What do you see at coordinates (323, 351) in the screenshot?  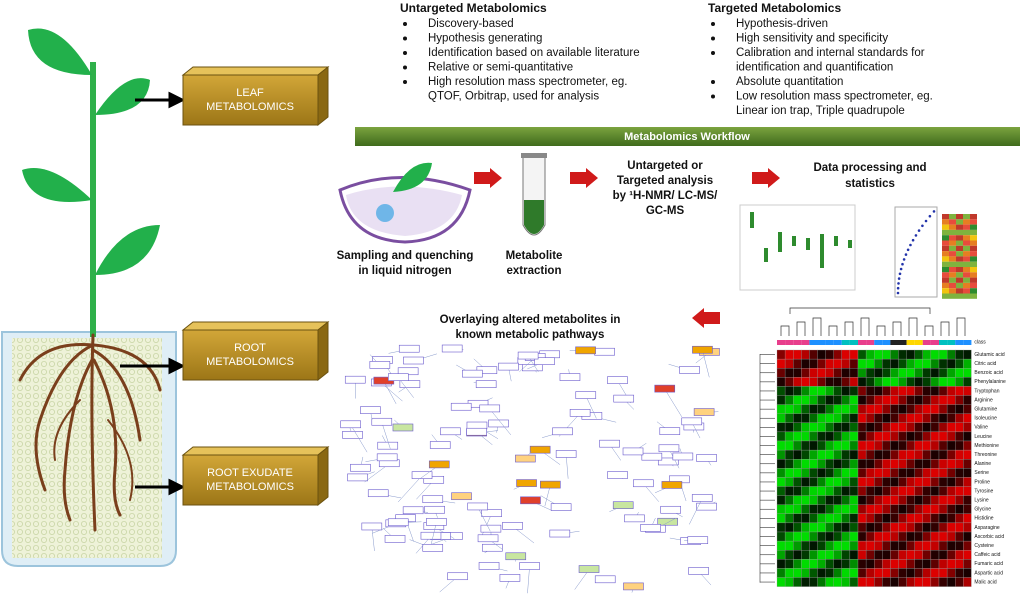 I see `box-side` at bounding box center [323, 351].